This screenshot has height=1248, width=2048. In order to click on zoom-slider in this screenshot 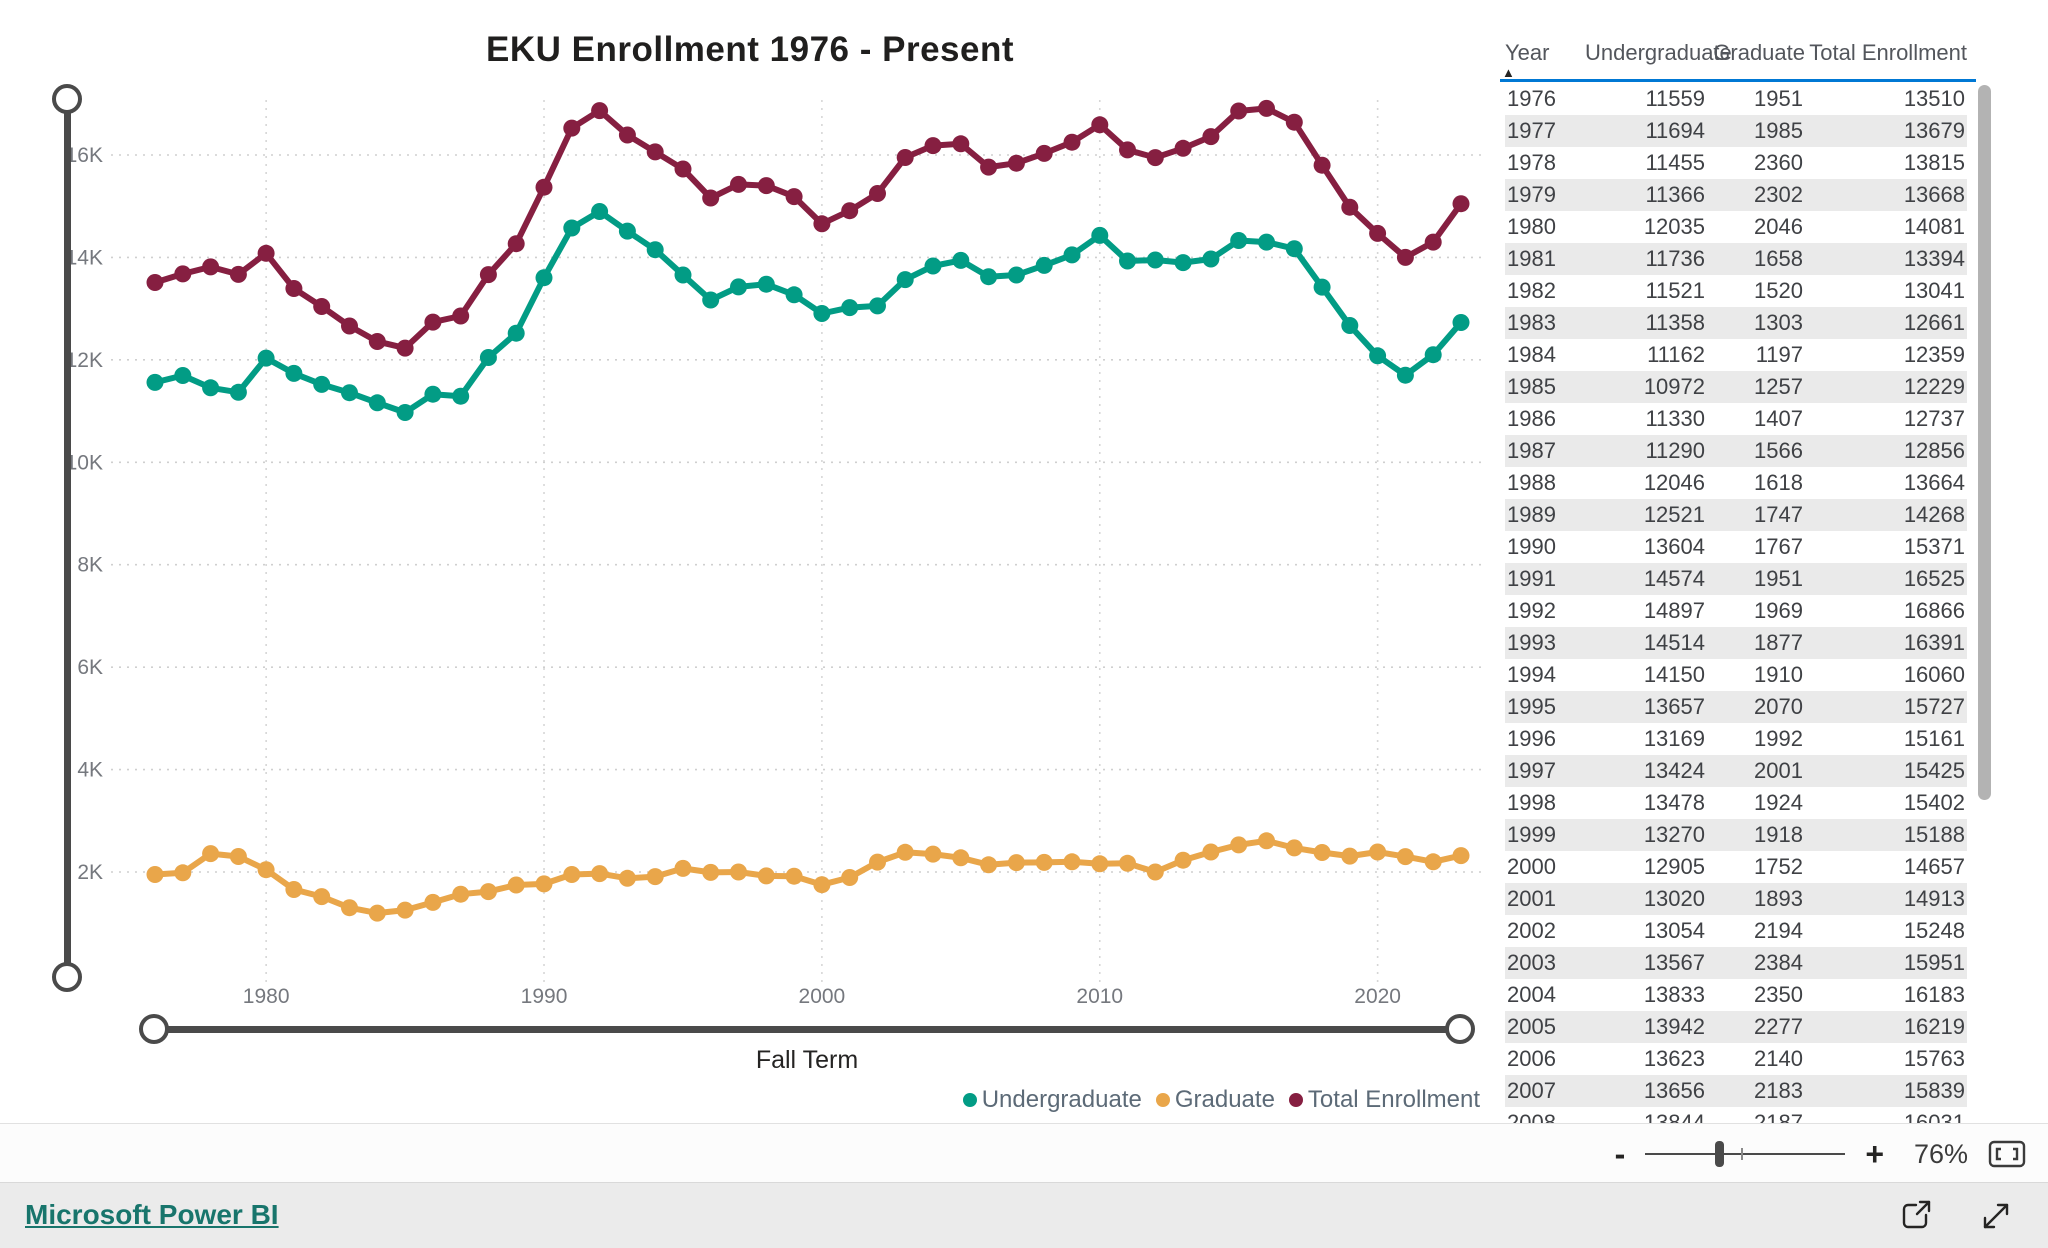, I will do `click(1745, 1154)`.